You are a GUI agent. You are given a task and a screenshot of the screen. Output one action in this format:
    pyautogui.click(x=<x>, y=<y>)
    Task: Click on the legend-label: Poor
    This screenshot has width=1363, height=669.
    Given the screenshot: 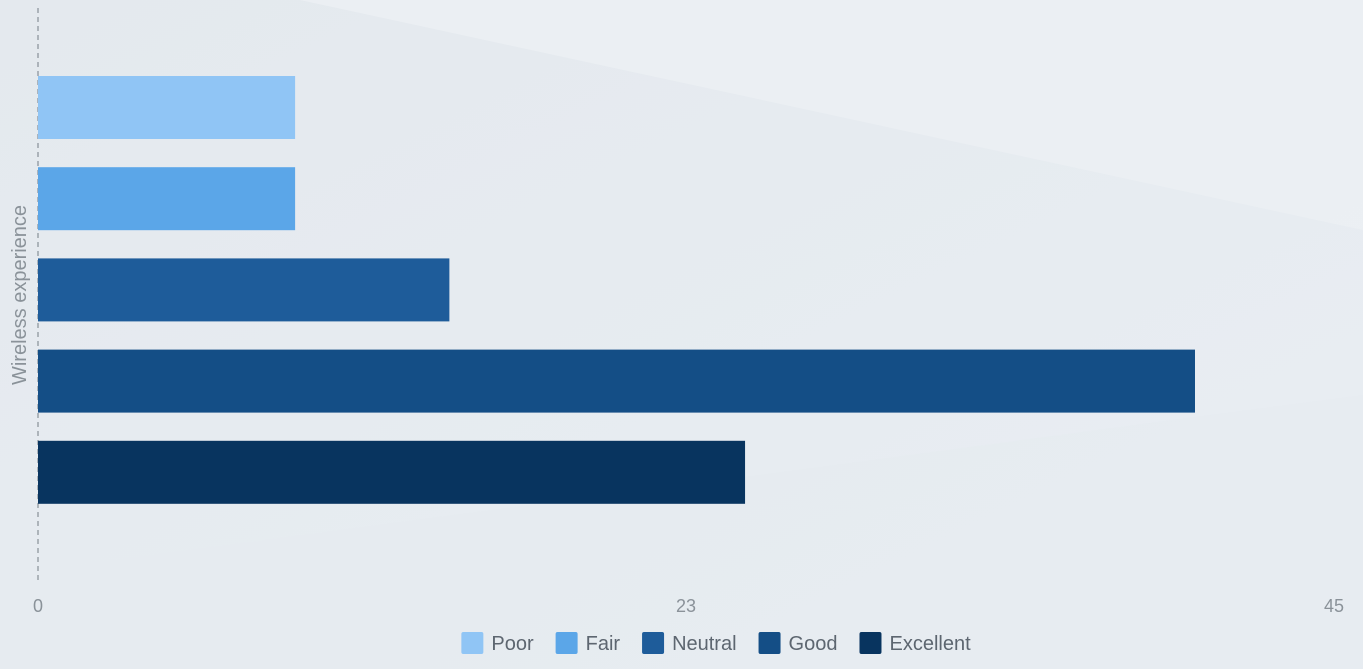 What is the action you would take?
    pyautogui.click(x=512, y=644)
    